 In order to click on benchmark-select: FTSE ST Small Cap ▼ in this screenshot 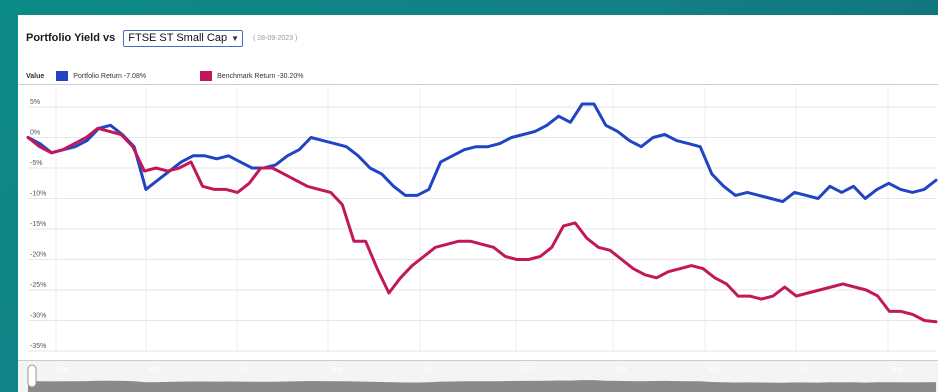, I will do `click(183, 38)`.